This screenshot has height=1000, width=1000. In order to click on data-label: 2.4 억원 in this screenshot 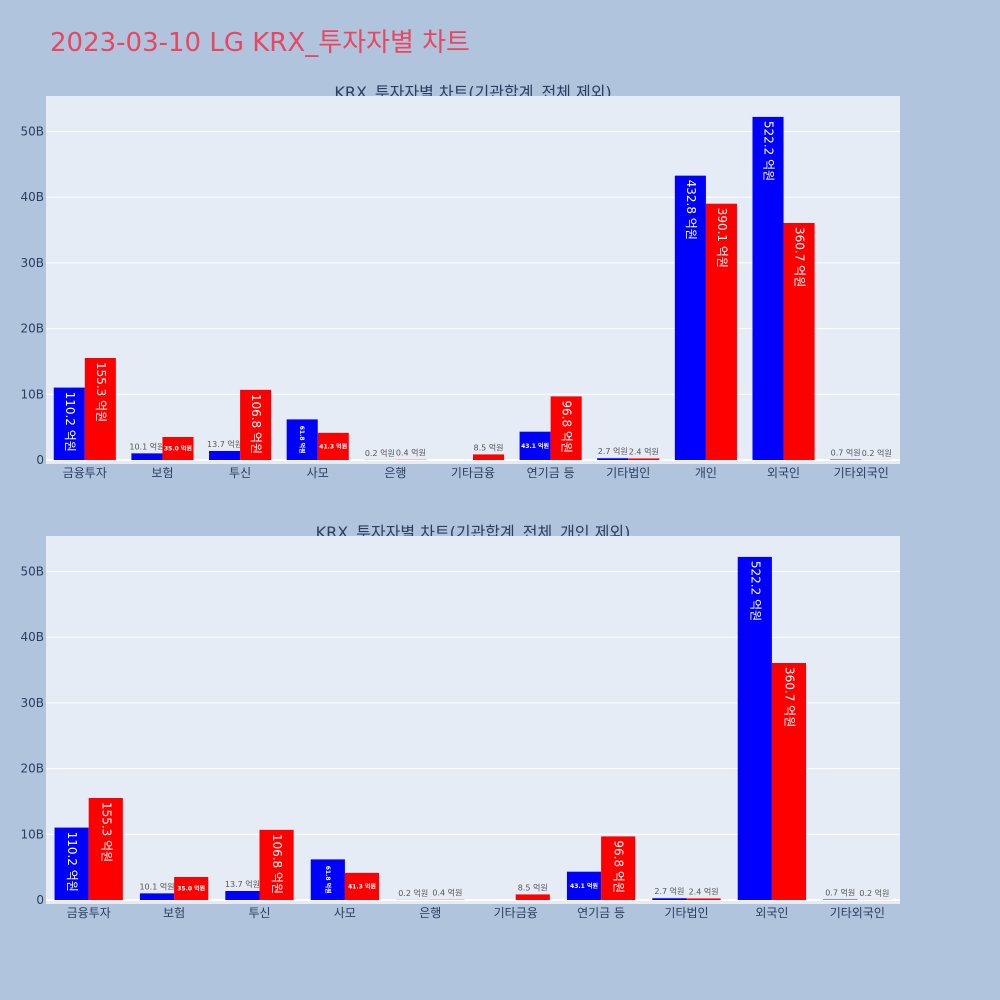, I will do `click(704, 891)`.